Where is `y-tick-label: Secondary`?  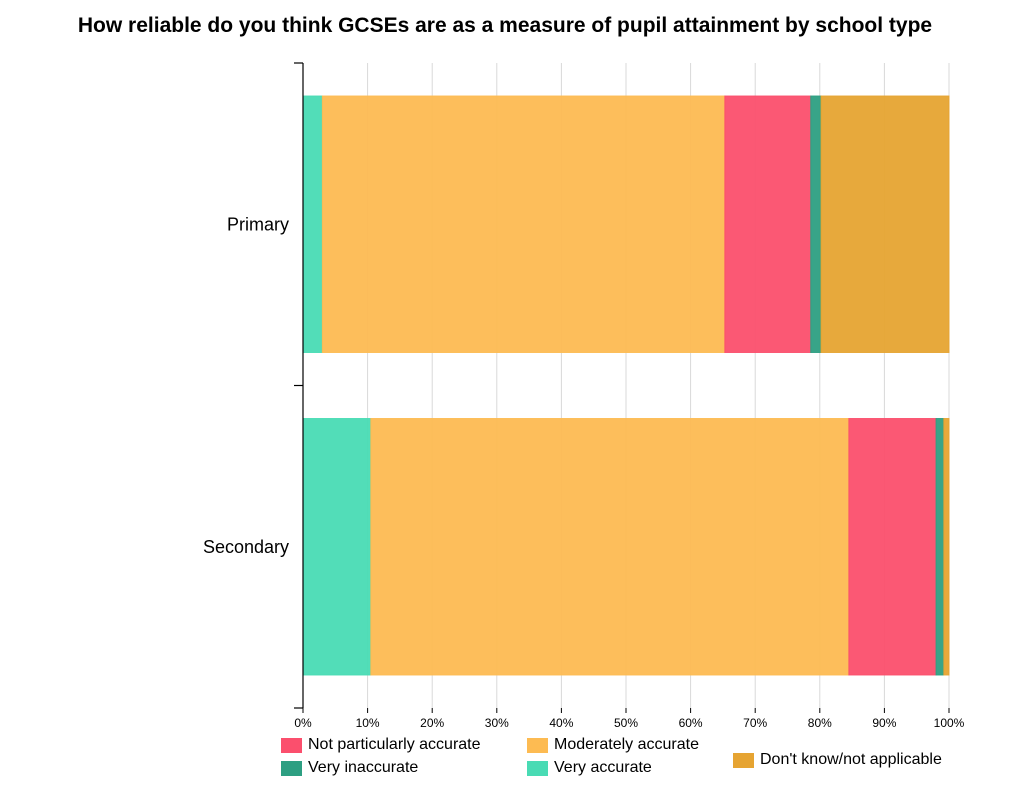 y-tick-label: Secondary is located at coordinates (246, 547).